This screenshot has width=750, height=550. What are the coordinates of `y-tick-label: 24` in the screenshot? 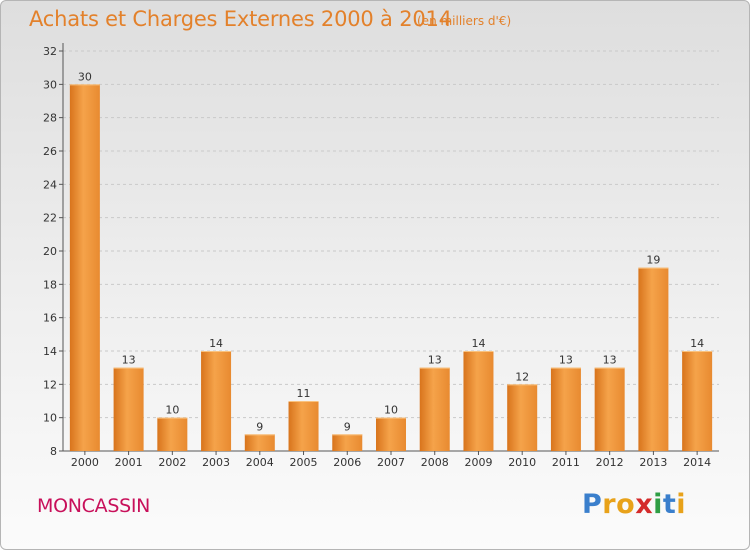 It's located at (50, 184).